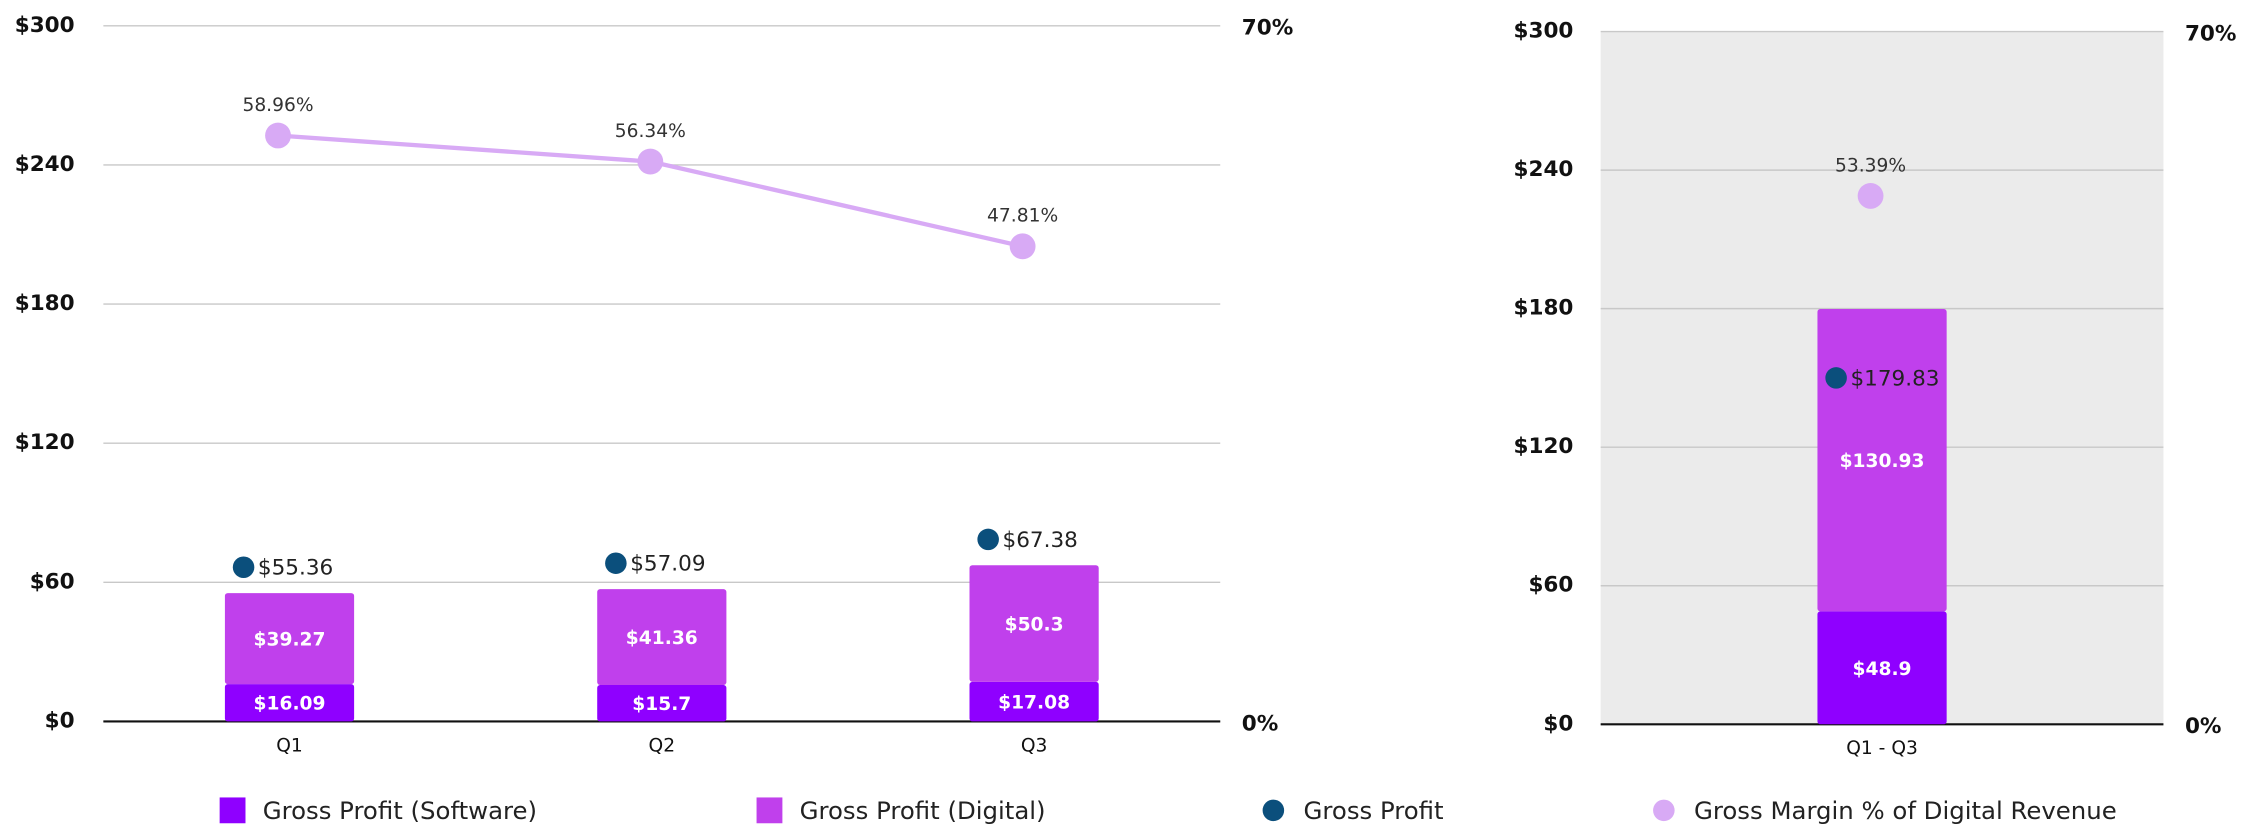 The image size is (2251, 829). What do you see at coordinates (1882, 748) in the screenshot?
I see `x-tick-label: Q1 - Q3` at bounding box center [1882, 748].